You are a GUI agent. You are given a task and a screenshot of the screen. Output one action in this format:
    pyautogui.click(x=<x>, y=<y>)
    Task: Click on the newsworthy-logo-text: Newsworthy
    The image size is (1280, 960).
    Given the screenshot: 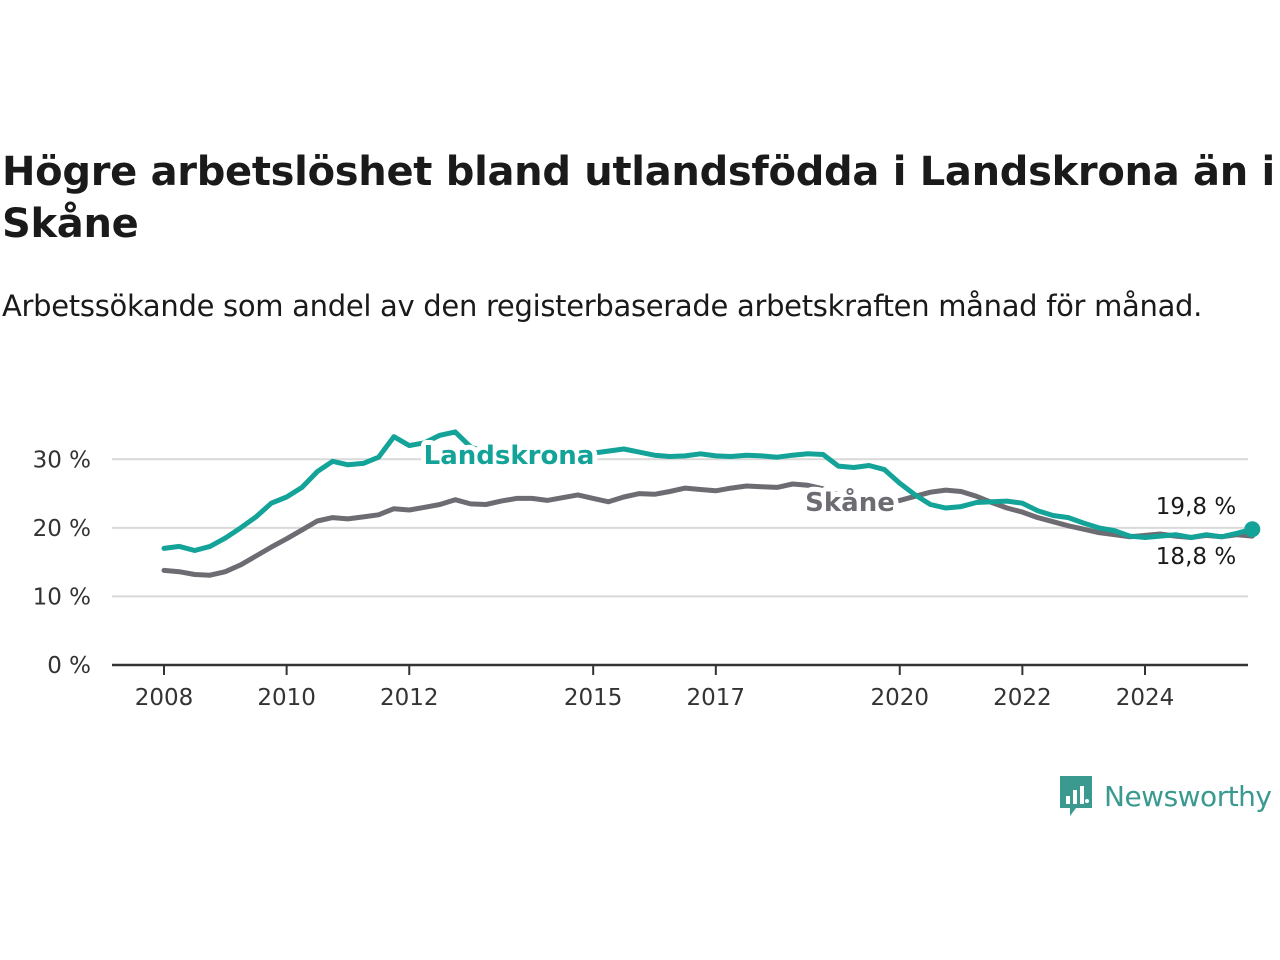 What is the action you would take?
    pyautogui.click(x=1188, y=796)
    